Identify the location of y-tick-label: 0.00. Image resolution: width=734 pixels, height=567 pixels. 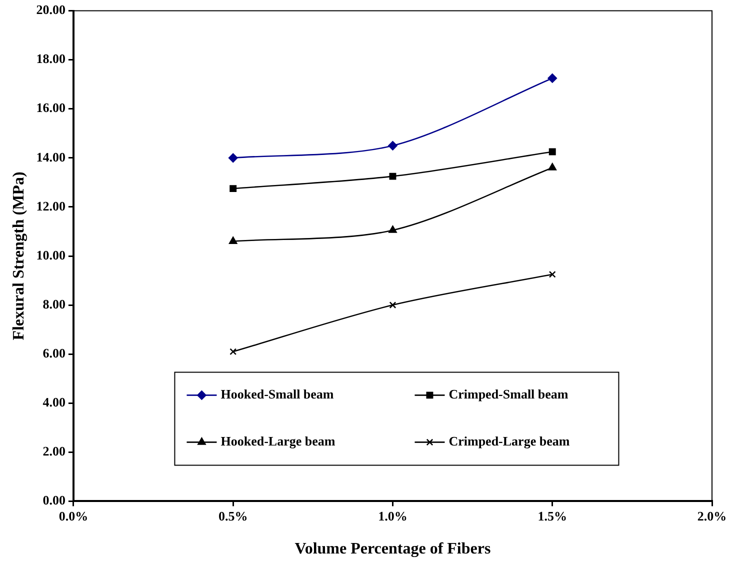
(54, 500).